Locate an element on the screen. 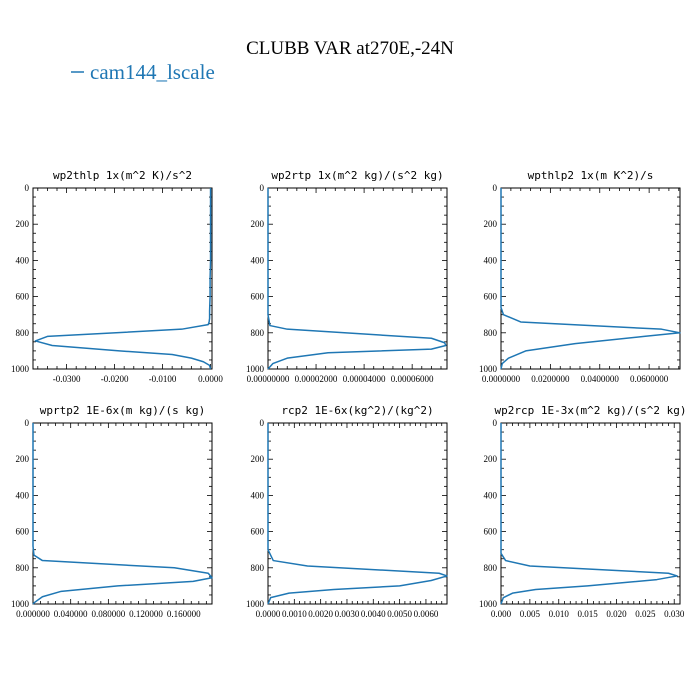  x-tick-label: 0.080000 is located at coordinates (108, 614).